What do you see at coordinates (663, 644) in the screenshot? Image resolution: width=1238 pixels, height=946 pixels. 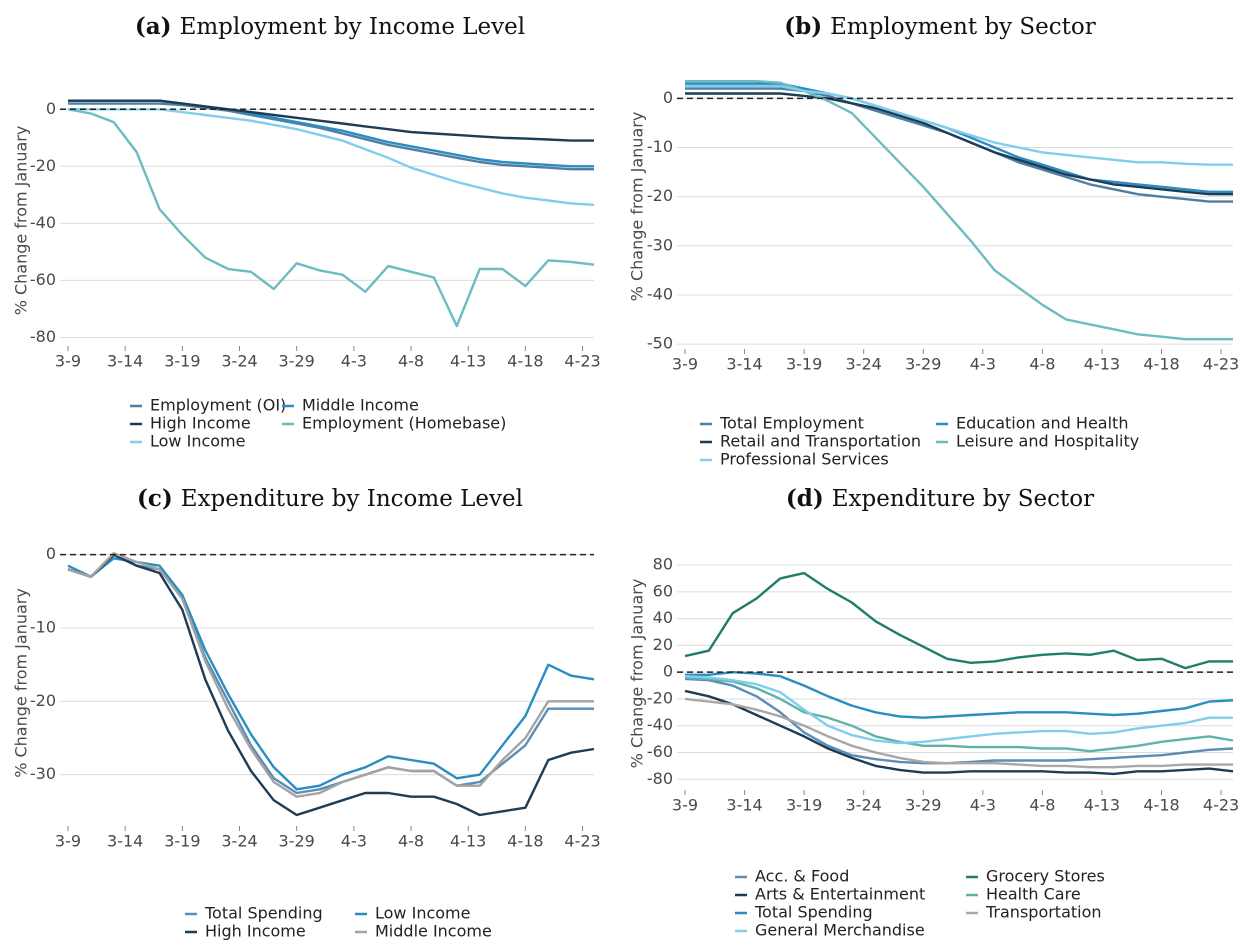 I see `y-tick-label: 20` at bounding box center [663, 644].